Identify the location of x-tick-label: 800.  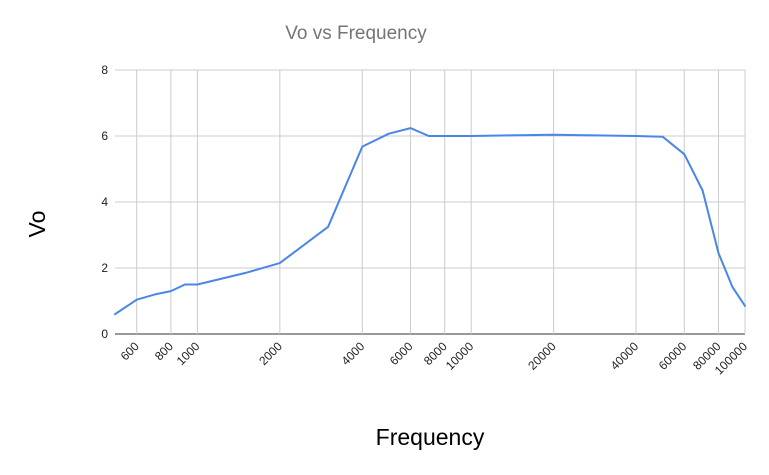
(164, 351).